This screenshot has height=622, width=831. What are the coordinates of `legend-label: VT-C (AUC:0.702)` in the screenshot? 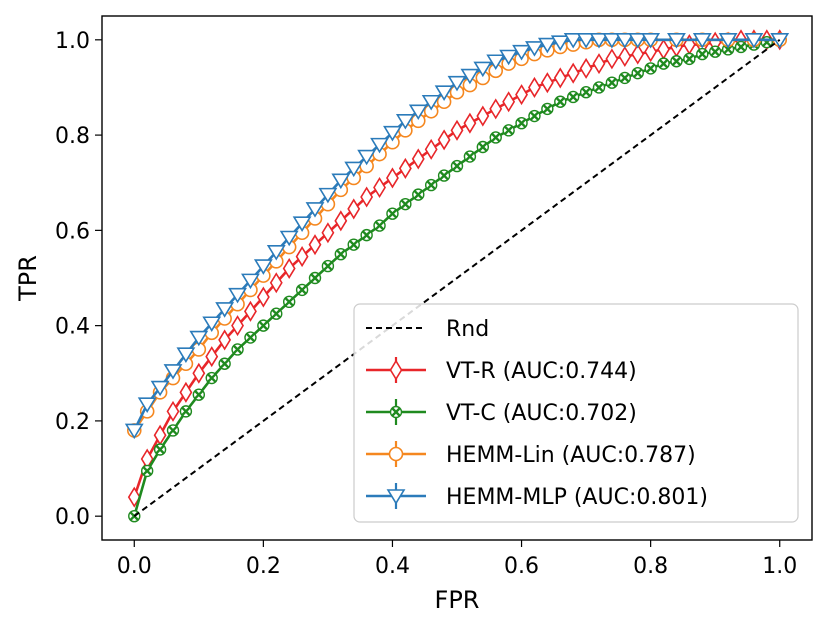 It's located at (541, 413).